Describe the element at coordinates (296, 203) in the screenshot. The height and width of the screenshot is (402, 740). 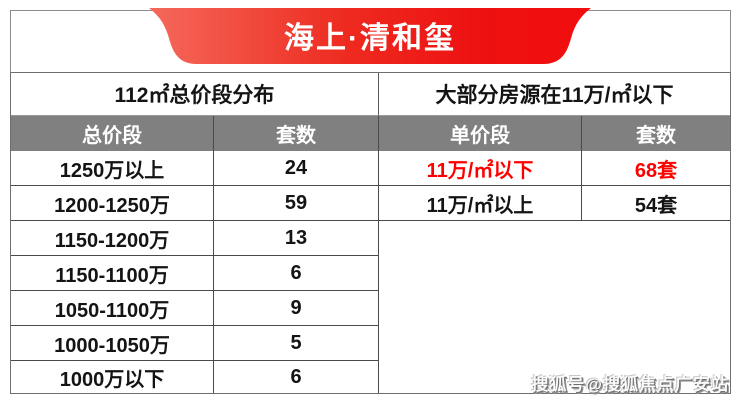
I see `table-cell-count: 59` at that location.